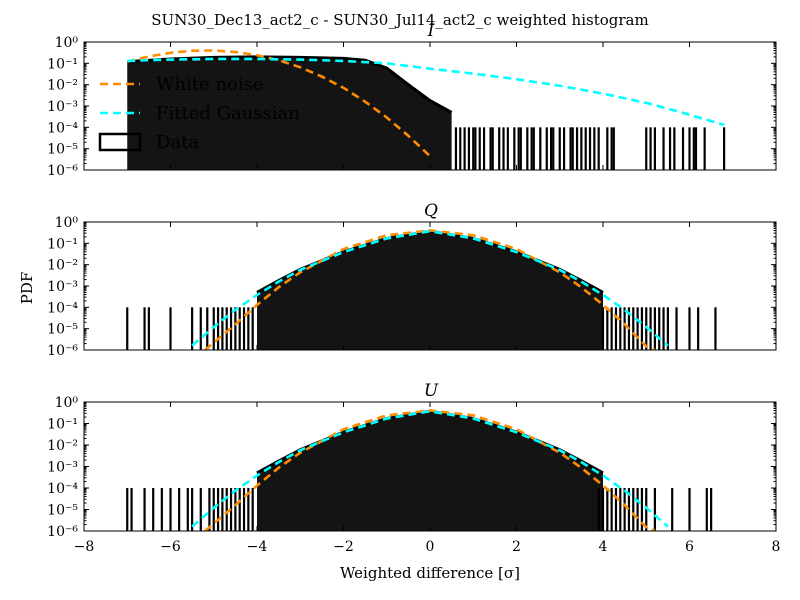 This screenshot has width=800, height=600. What do you see at coordinates (430, 547) in the screenshot?
I see `x-tick-label: 0` at bounding box center [430, 547].